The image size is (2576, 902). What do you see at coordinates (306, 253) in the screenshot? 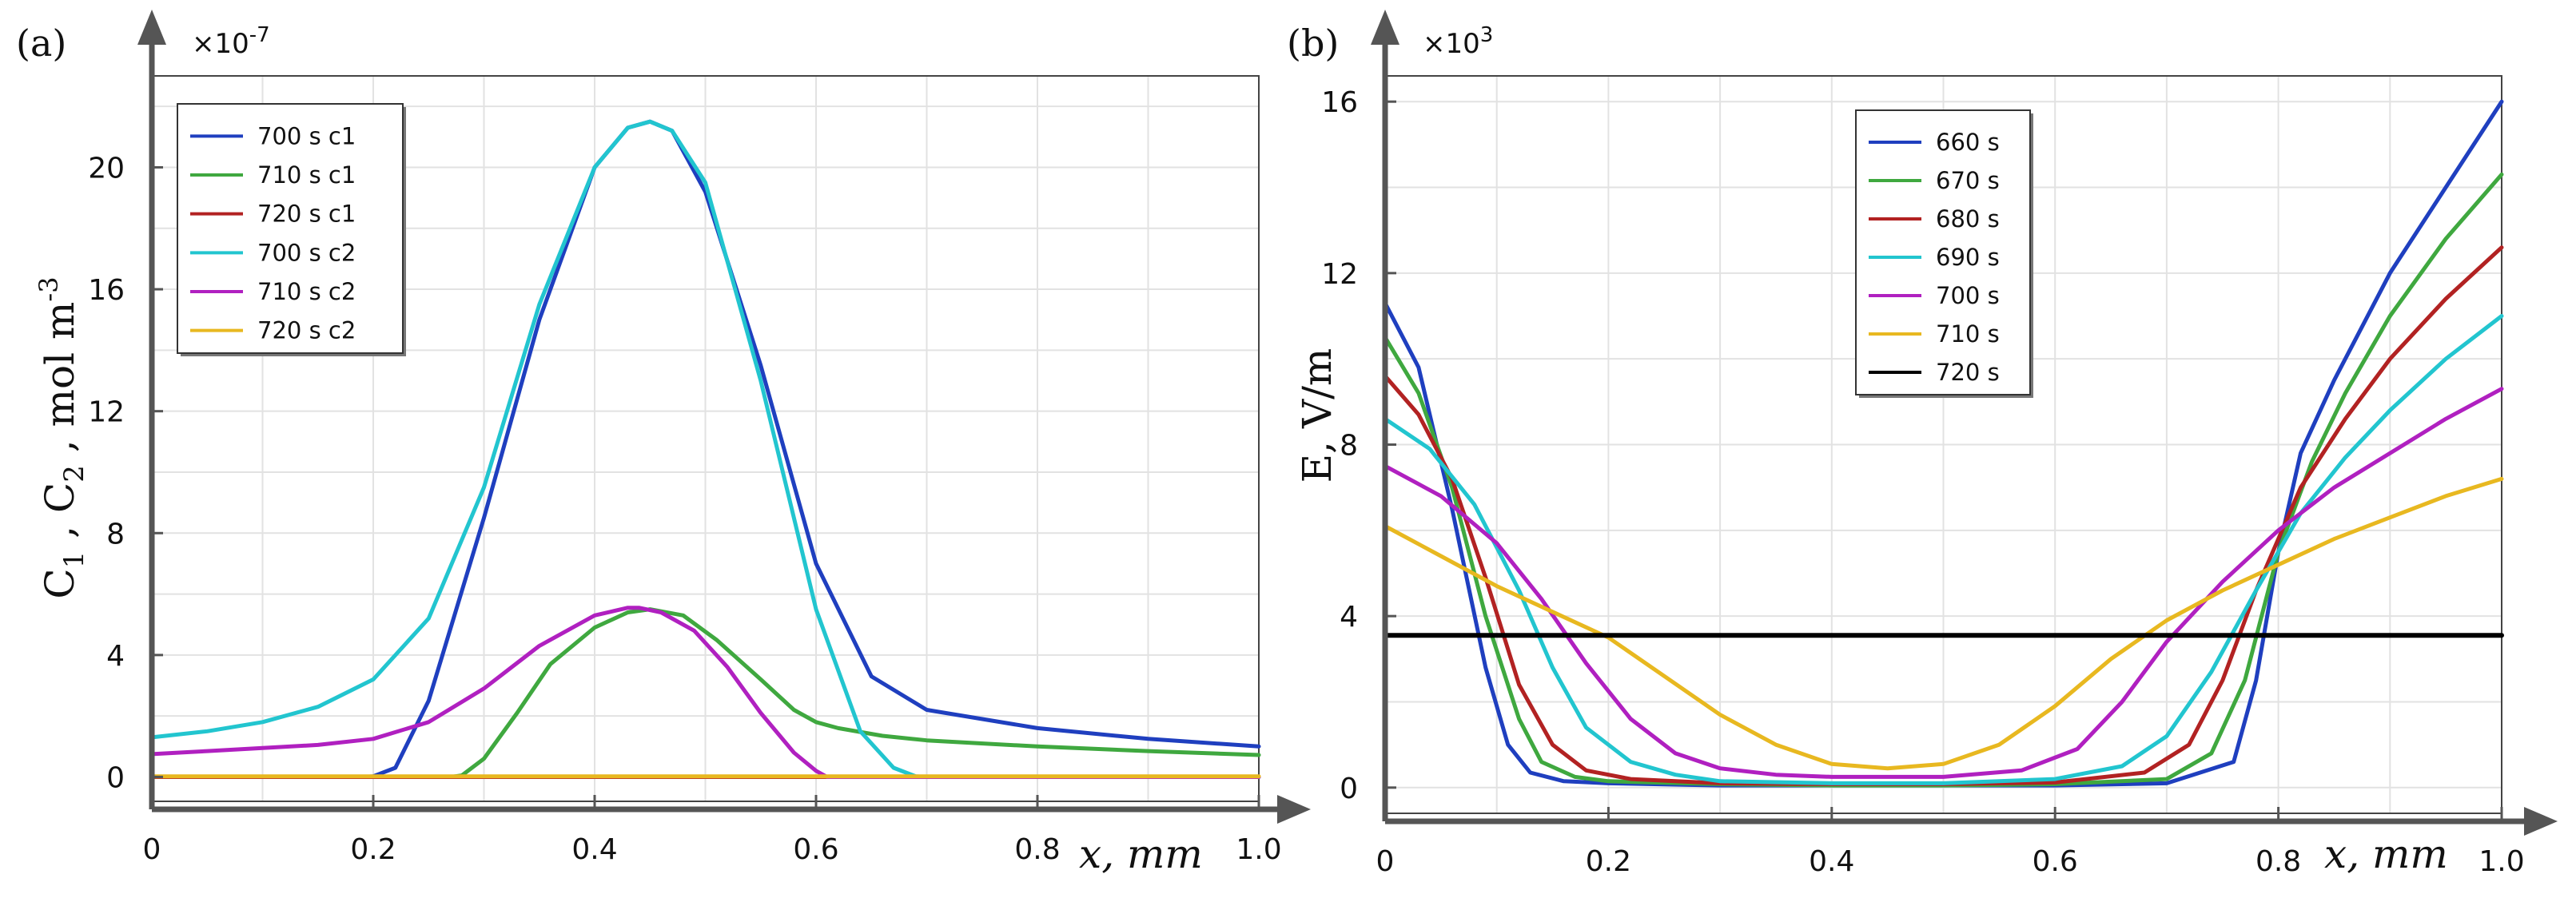
I see `legend-entry: 700 s c2` at bounding box center [306, 253].